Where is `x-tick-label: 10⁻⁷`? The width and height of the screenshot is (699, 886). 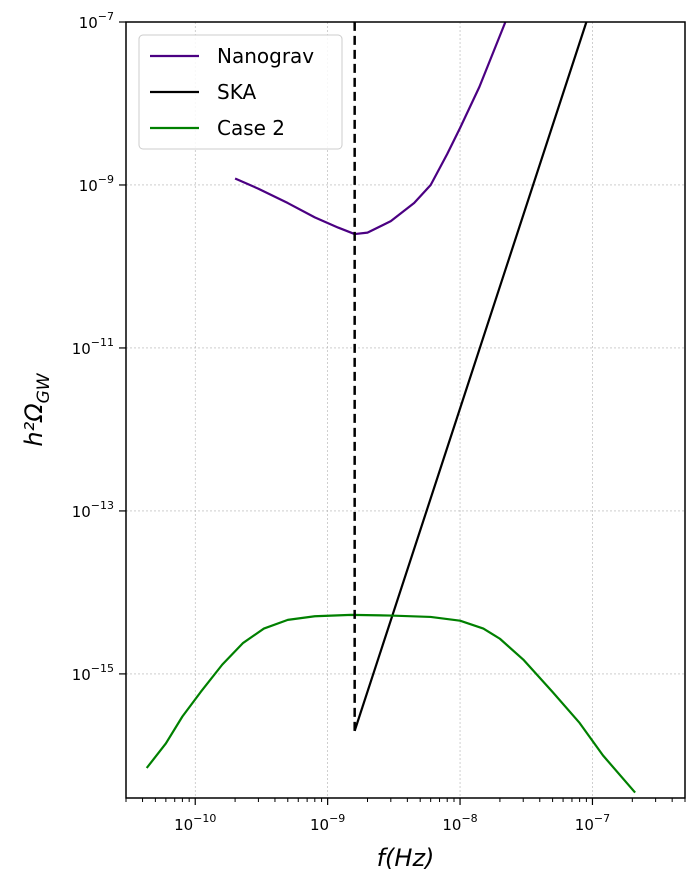
x-tick-label: 10⁻⁷ is located at coordinates (592, 823).